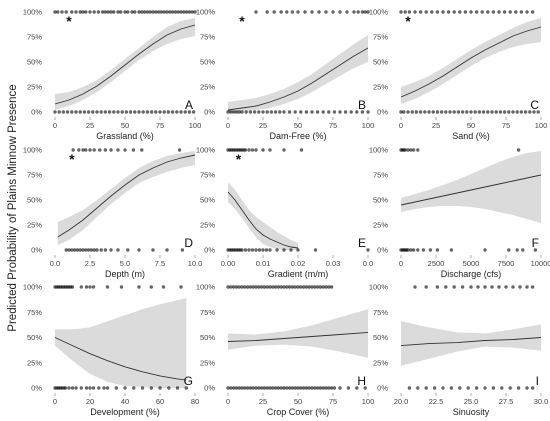 This screenshot has height=421, width=550. I want to click on x-axis-label: Crop Cover (%), so click(298, 412).